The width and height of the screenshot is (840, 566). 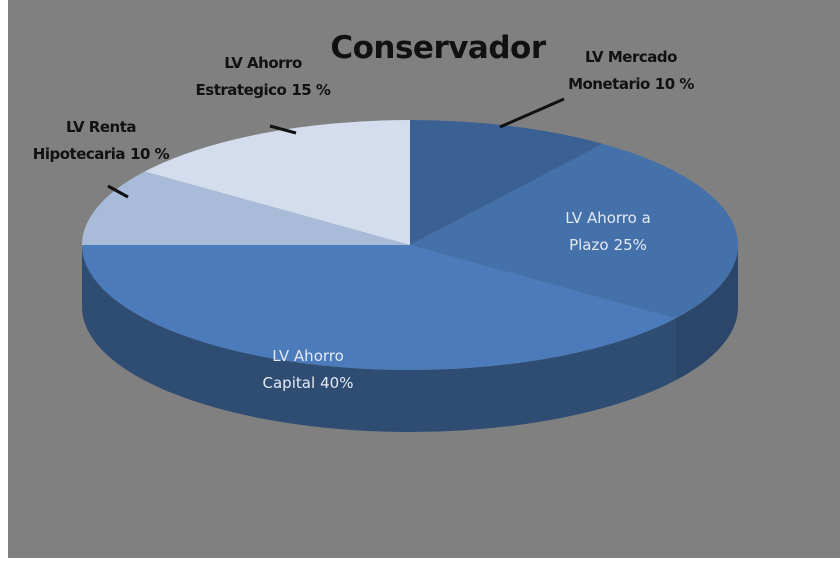 I want to click on data-label: LV Ahorro a Plazo 25%, so click(x=608, y=232).